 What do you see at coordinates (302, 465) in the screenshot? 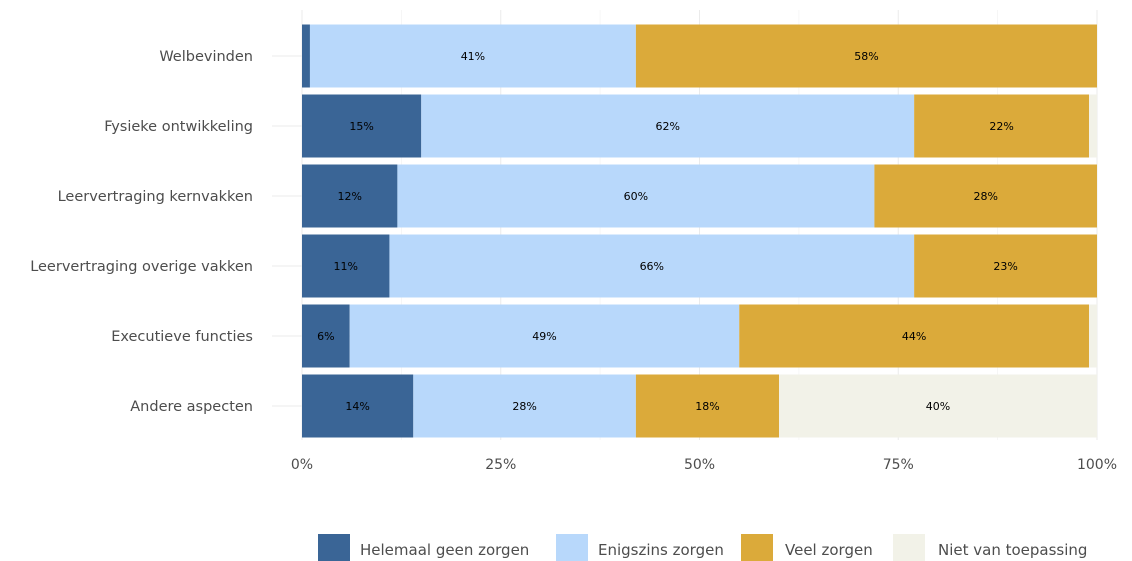
I see `x-tick-label: 0%` at bounding box center [302, 465].